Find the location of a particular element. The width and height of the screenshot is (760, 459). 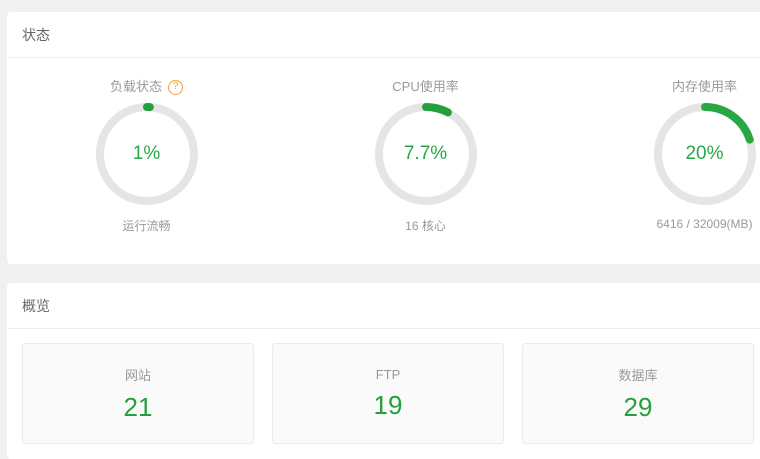

gauge-cpu-usage-label-text: CPU使用率 is located at coordinates (425, 86).